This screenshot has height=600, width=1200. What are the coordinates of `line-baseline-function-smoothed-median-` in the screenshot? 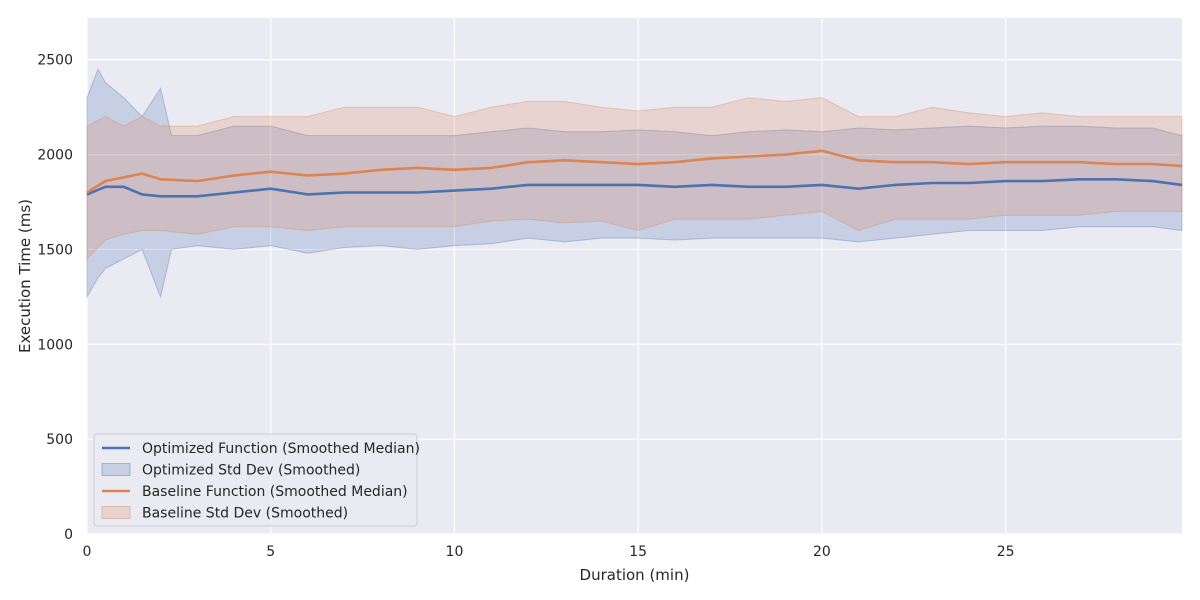 It's located at (634, 171).